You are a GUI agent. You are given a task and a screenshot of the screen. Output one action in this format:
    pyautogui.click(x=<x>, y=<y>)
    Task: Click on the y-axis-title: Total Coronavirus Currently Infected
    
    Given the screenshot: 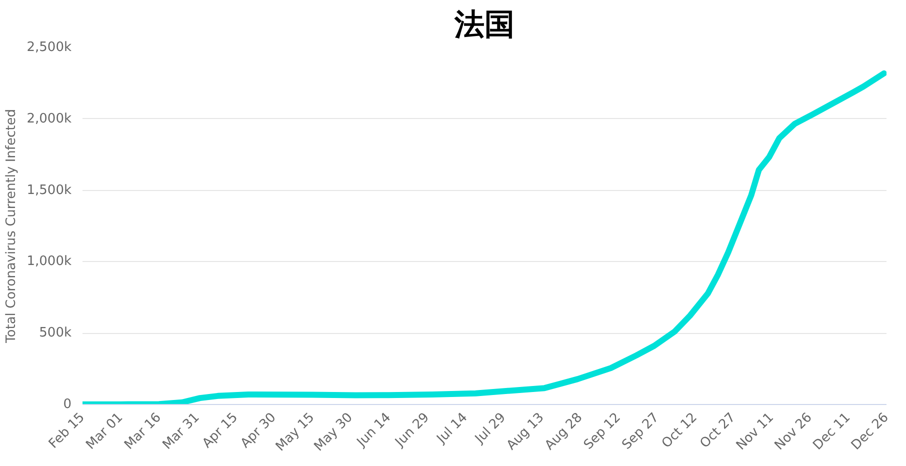 What is the action you would take?
    pyautogui.click(x=11, y=226)
    